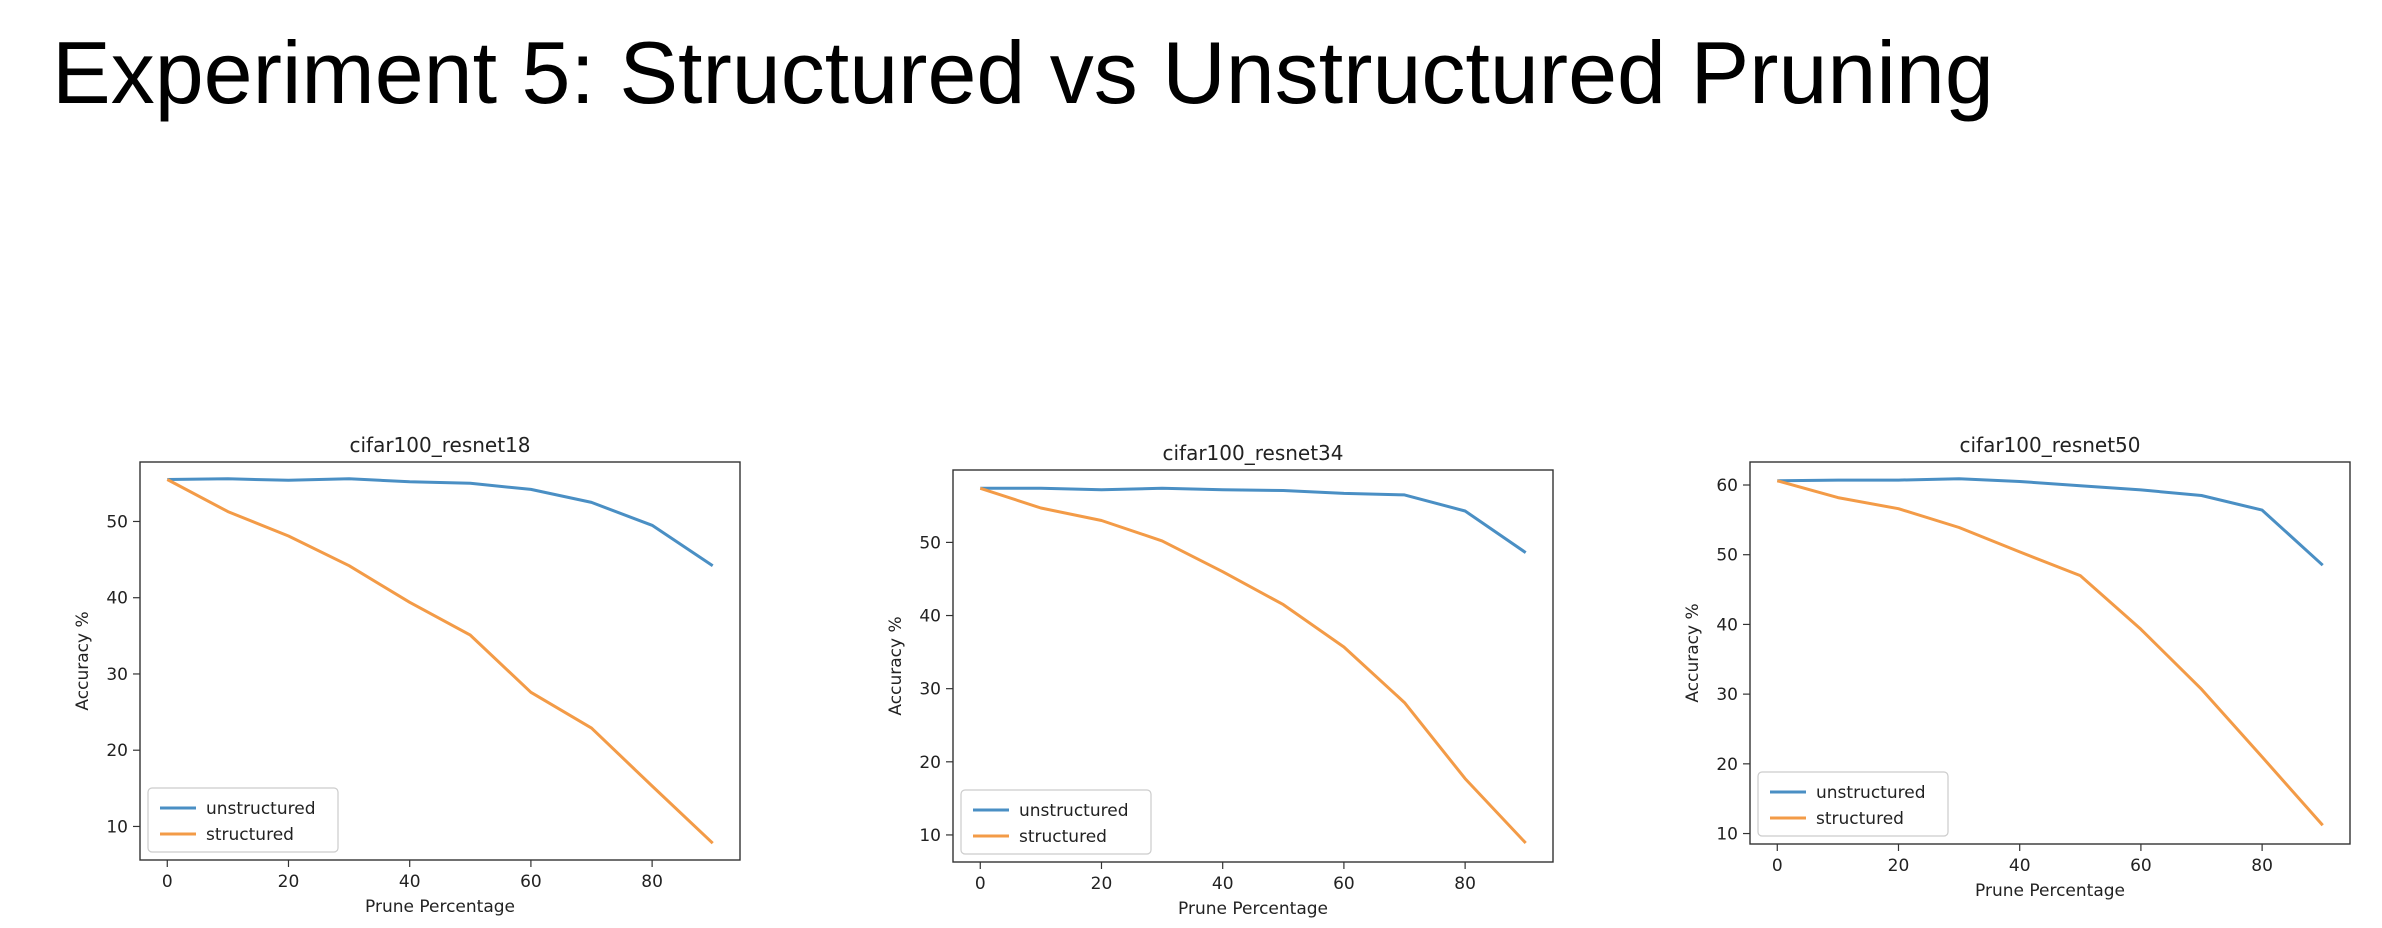 The width and height of the screenshot is (2382, 928). I want to click on chart-title: cifar100_resnet18, so click(439, 445).